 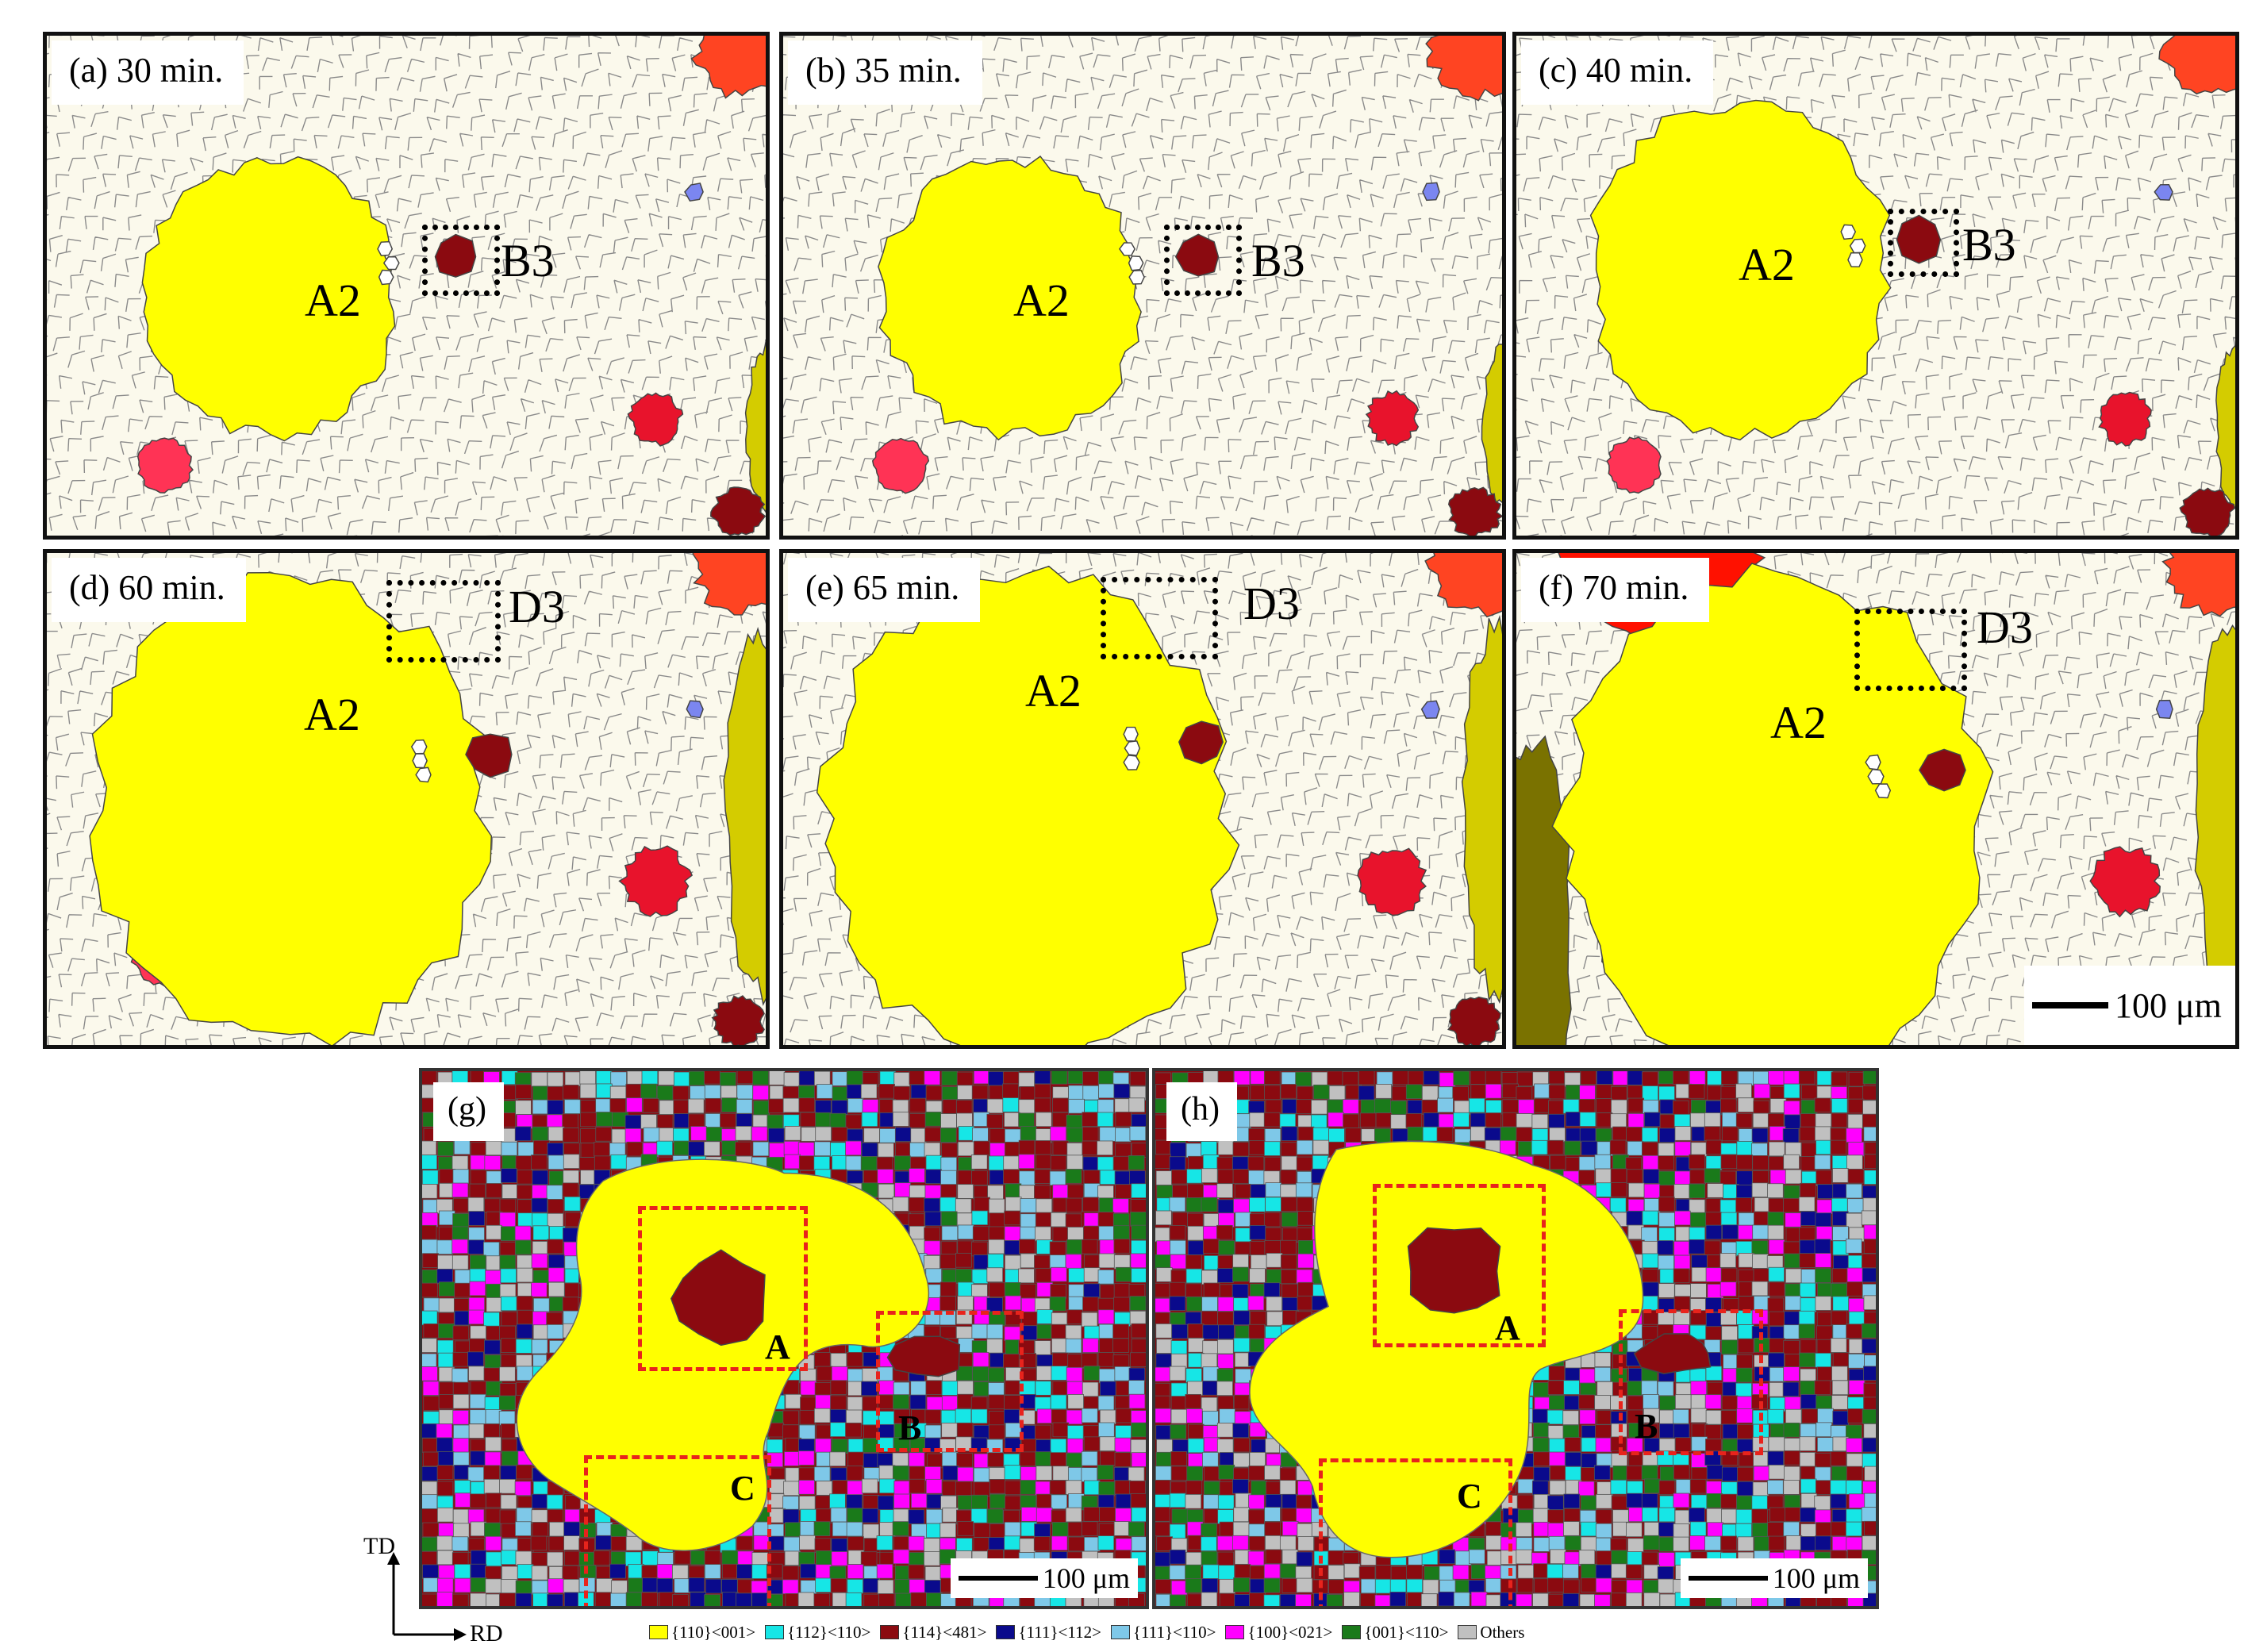 I want to click on axes-arrows, so click(x=427, y=1596).